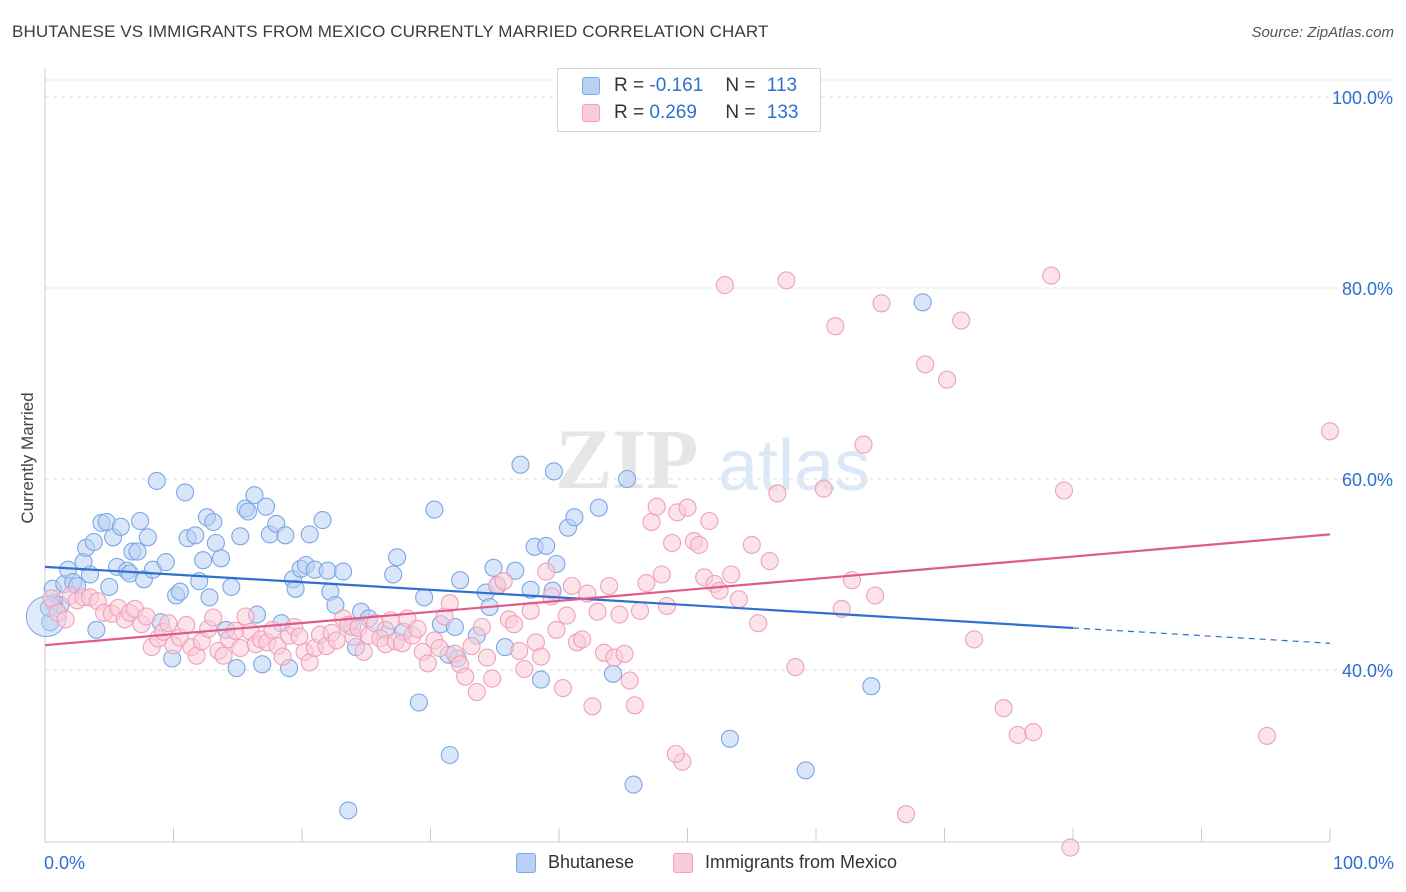  What do you see at coordinates (65, 863) in the screenshot?
I see `x-axis-min-label: 0.0%` at bounding box center [65, 863].